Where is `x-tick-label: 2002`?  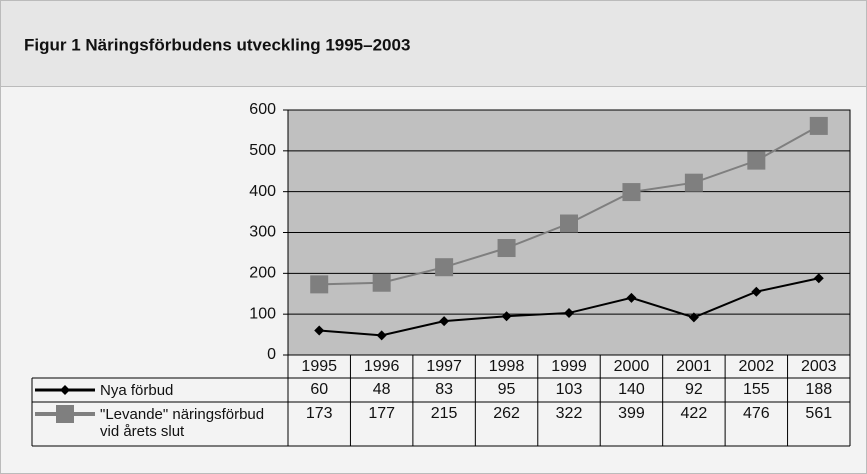
x-tick-label: 2002 is located at coordinates (757, 366).